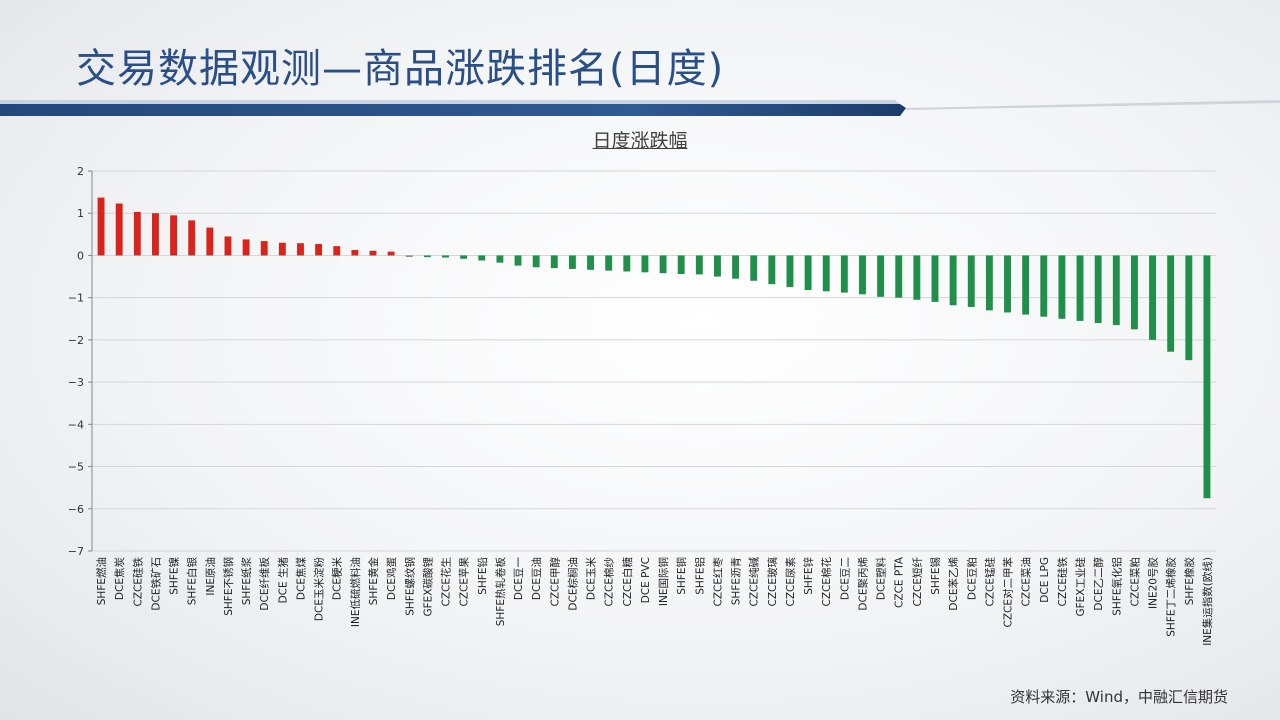  I want to click on x-tick-label: SHFE螺纹钢, so click(409, 586).